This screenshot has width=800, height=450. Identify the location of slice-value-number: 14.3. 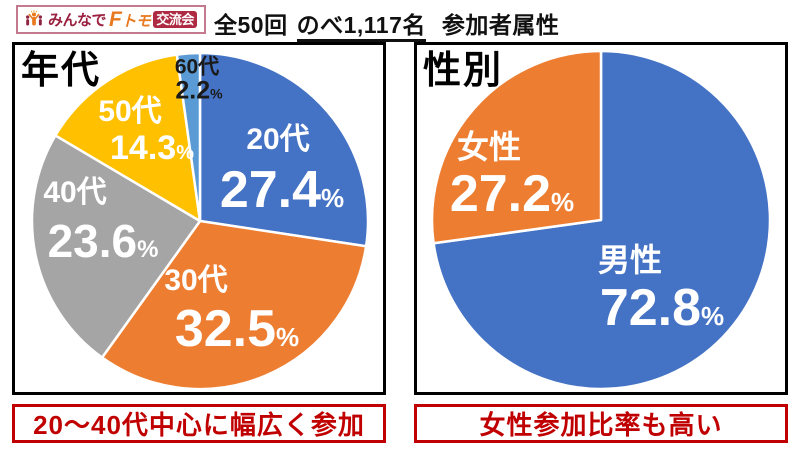
(143, 148).